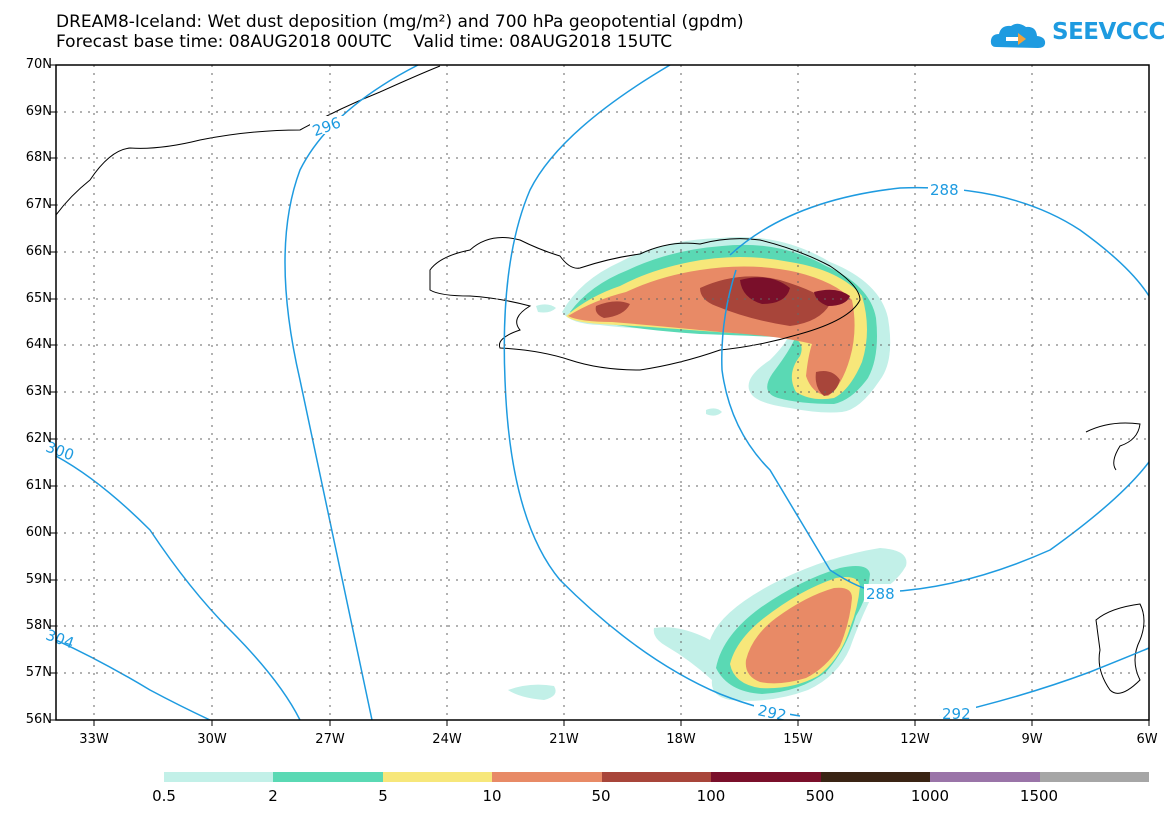 This screenshot has width=1175, height=815. I want to click on lon-label: 27W, so click(330, 739).